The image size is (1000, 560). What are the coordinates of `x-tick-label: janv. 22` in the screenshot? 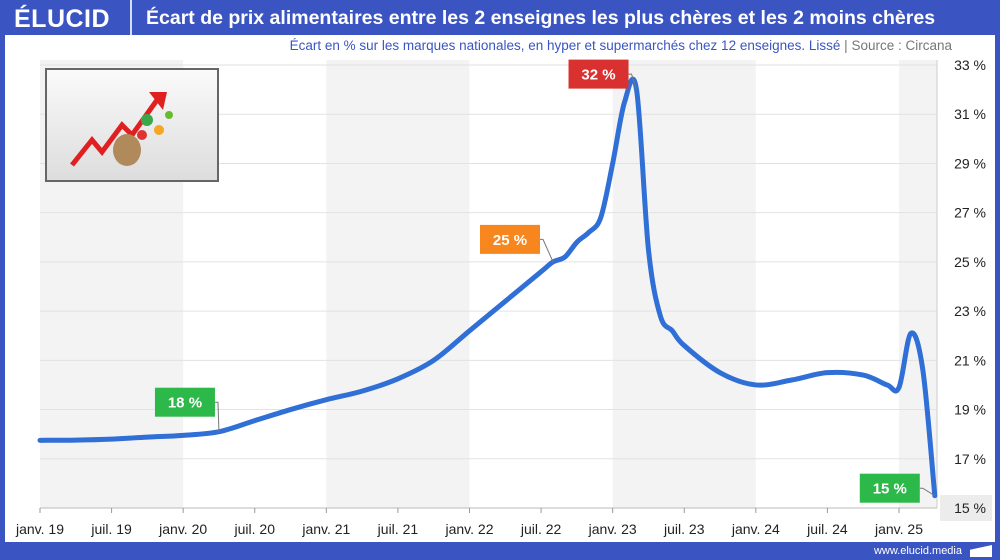 It's located at (469, 529).